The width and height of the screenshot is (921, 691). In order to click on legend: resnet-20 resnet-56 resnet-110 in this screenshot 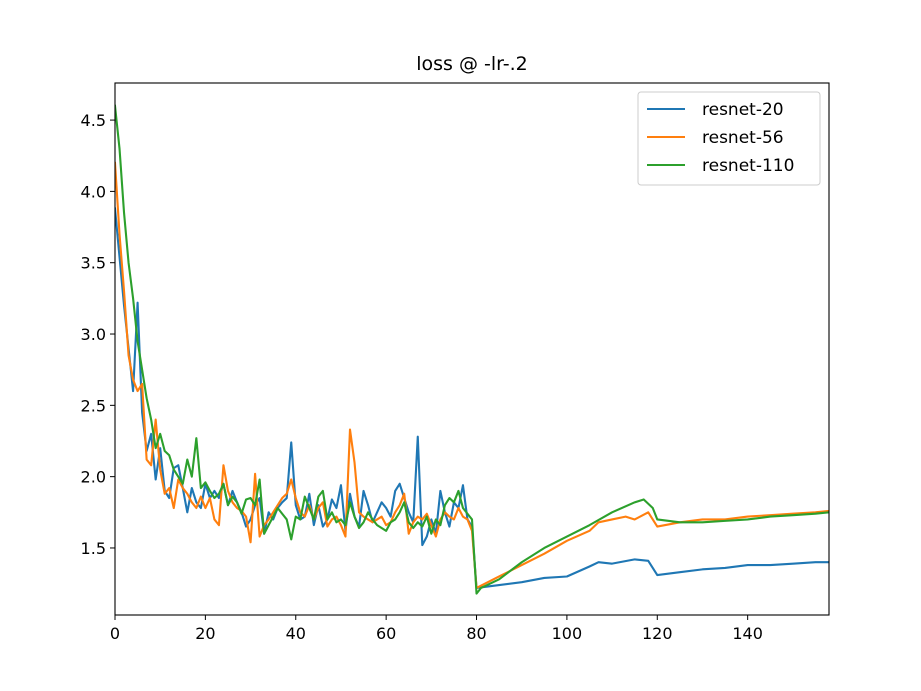, I will do `click(729, 138)`.